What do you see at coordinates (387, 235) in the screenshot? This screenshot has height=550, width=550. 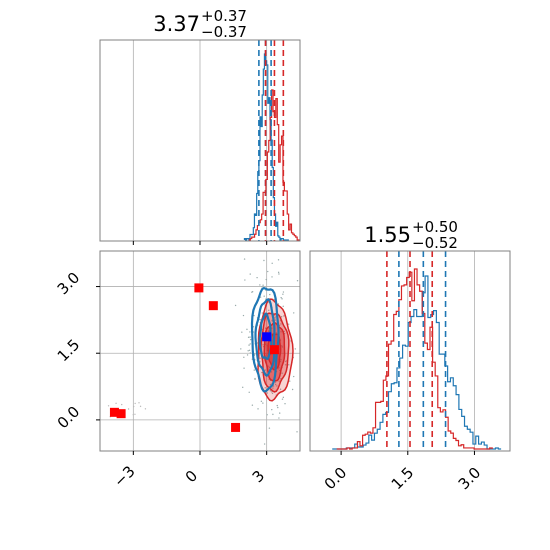 I see `title-param2: 1.55` at bounding box center [387, 235].